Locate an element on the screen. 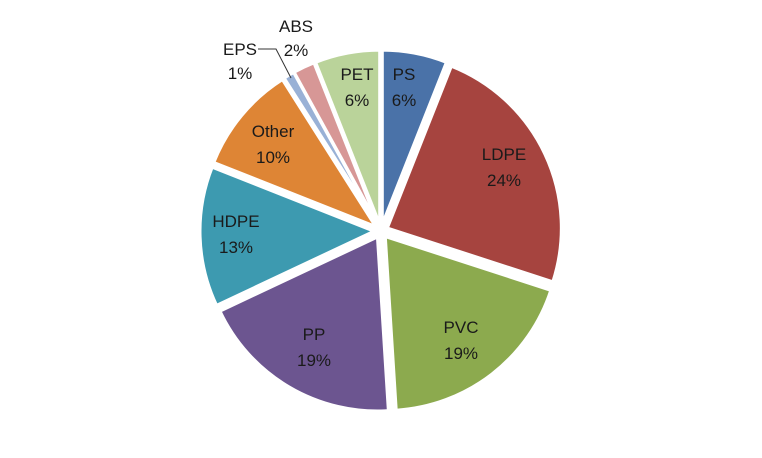 This screenshot has width=762, height=458. slice-label-pet: PET is located at coordinates (356, 74).